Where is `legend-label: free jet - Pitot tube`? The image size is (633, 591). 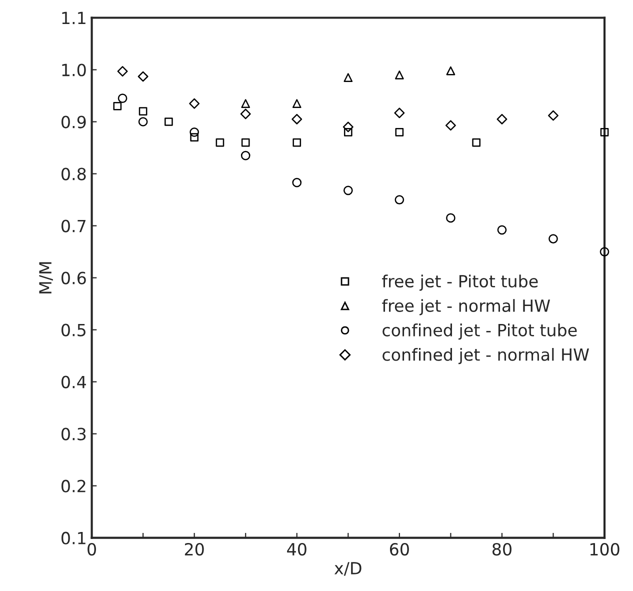
legend-label: free jet - Pitot tube is located at coordinates (460, 282).